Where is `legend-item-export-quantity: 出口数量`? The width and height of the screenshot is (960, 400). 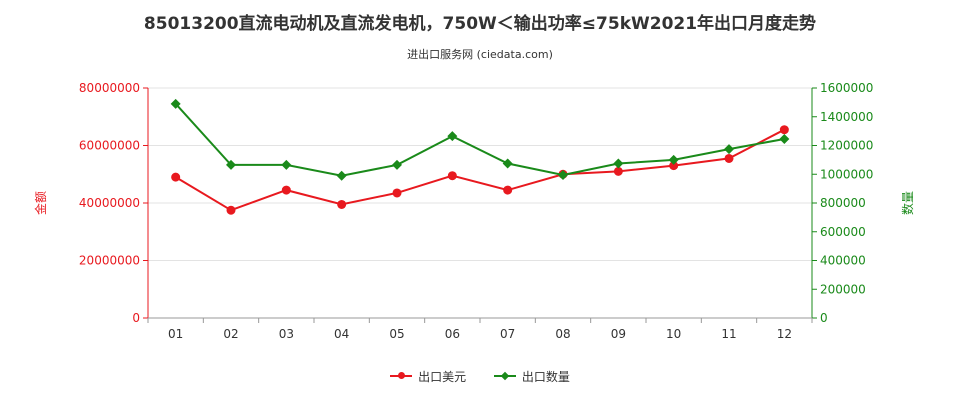 legend-item-export-quantity: 出口数量 is located at coordinates (531, 376).